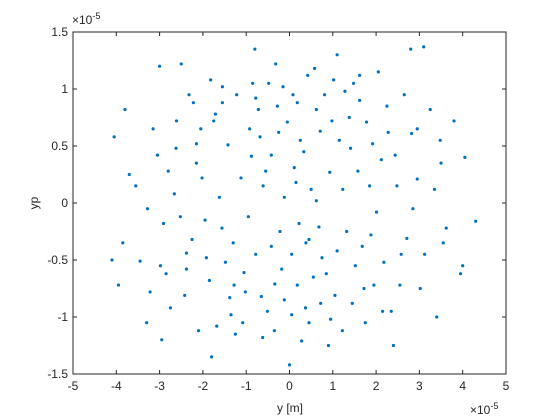 This screenshot has height=420, width=560. Describe the element at coordinates (462, 386) in the screenshot. I see `x-tick-label: 4` at that location.